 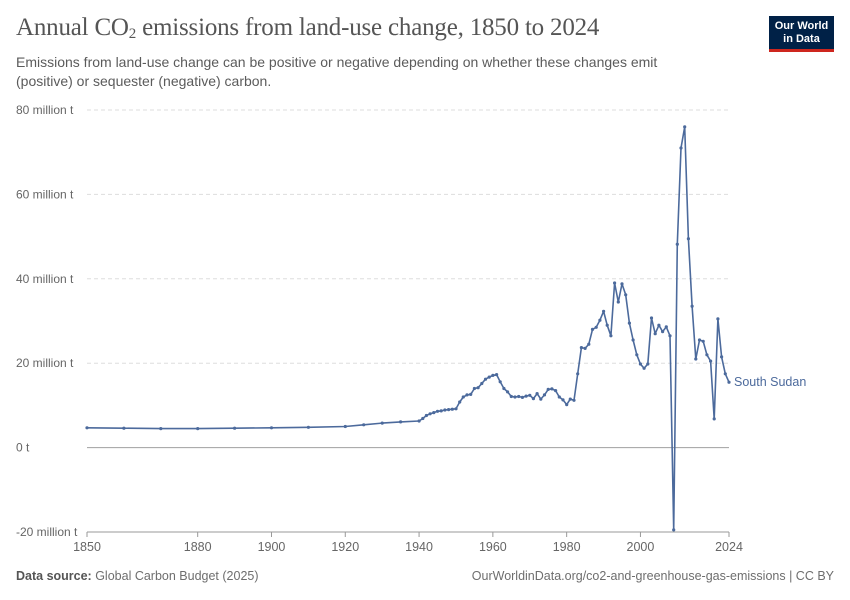 I want to click on y-tick-label: 60 million t, so click(x=45, y=194).